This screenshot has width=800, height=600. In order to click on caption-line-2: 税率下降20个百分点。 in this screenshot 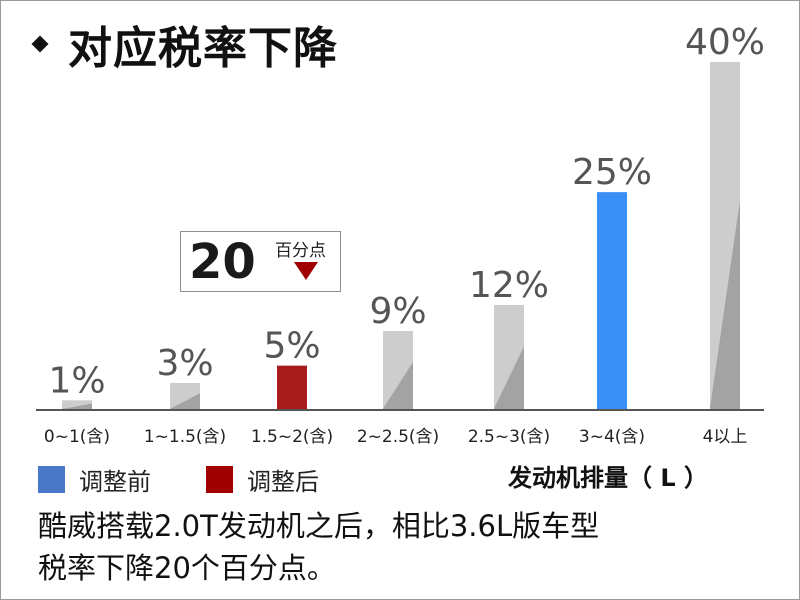, I will do `click(187, 568)`.